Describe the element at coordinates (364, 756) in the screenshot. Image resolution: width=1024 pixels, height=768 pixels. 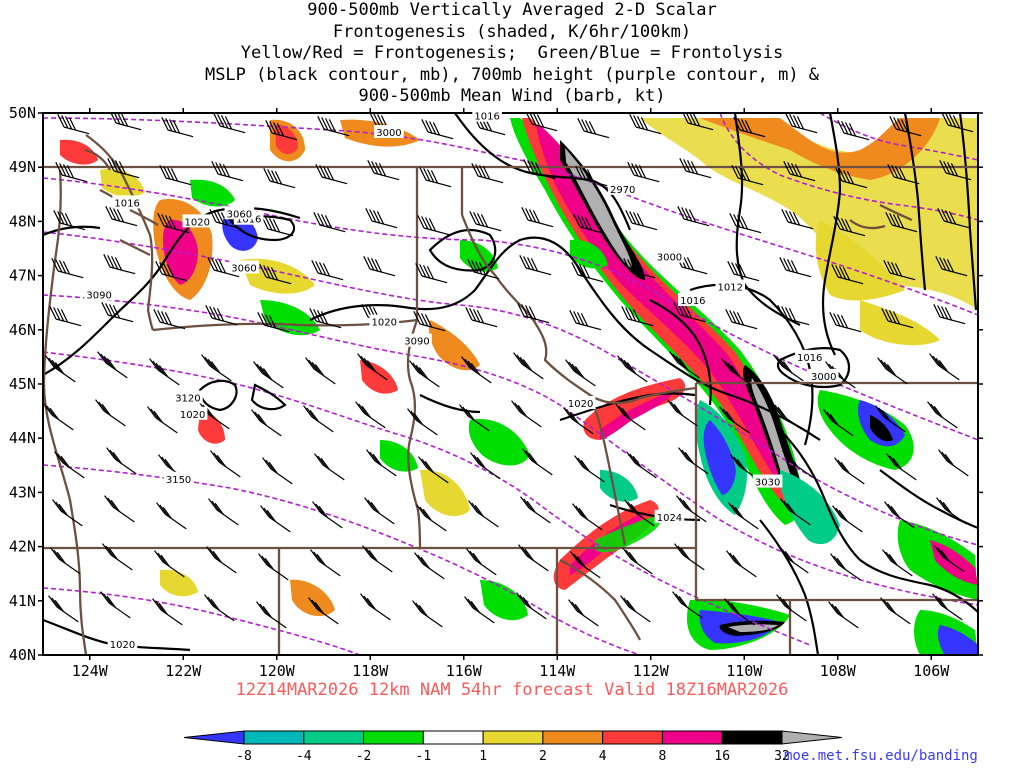
I see `colorbar-label: -2` at that location.